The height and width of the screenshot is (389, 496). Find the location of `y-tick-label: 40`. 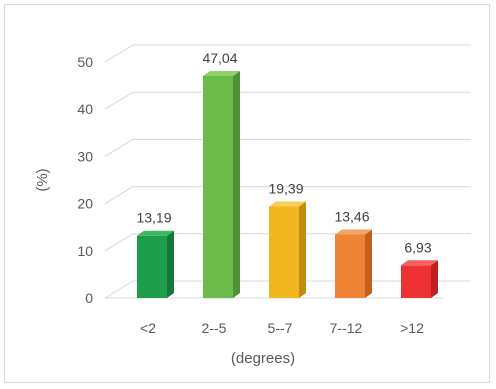

y-tick-label: 40 is located at coordinates (85, 109).